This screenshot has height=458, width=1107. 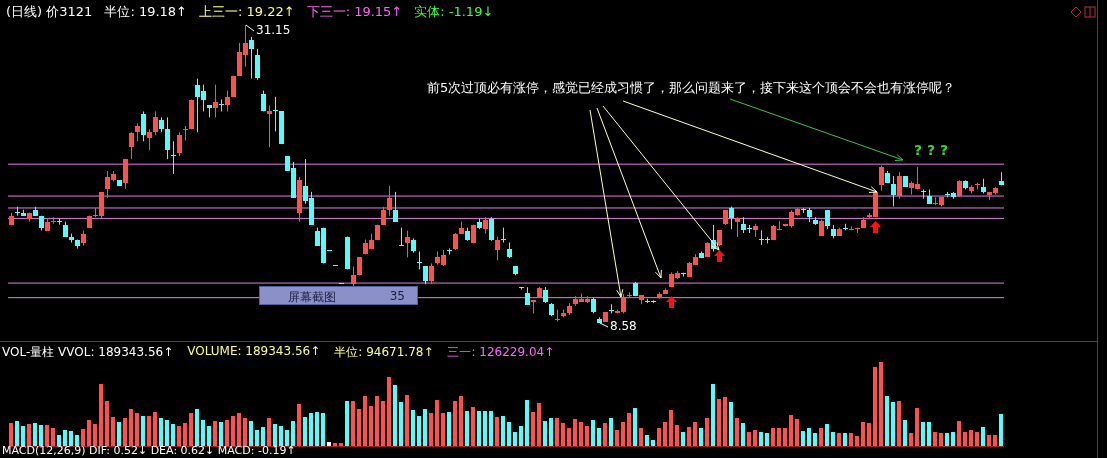 What do you see at coordinates (338, 295) in the screenshot?
I see `label-box: 屏幕截图 35` at bounding box center [338, 295].